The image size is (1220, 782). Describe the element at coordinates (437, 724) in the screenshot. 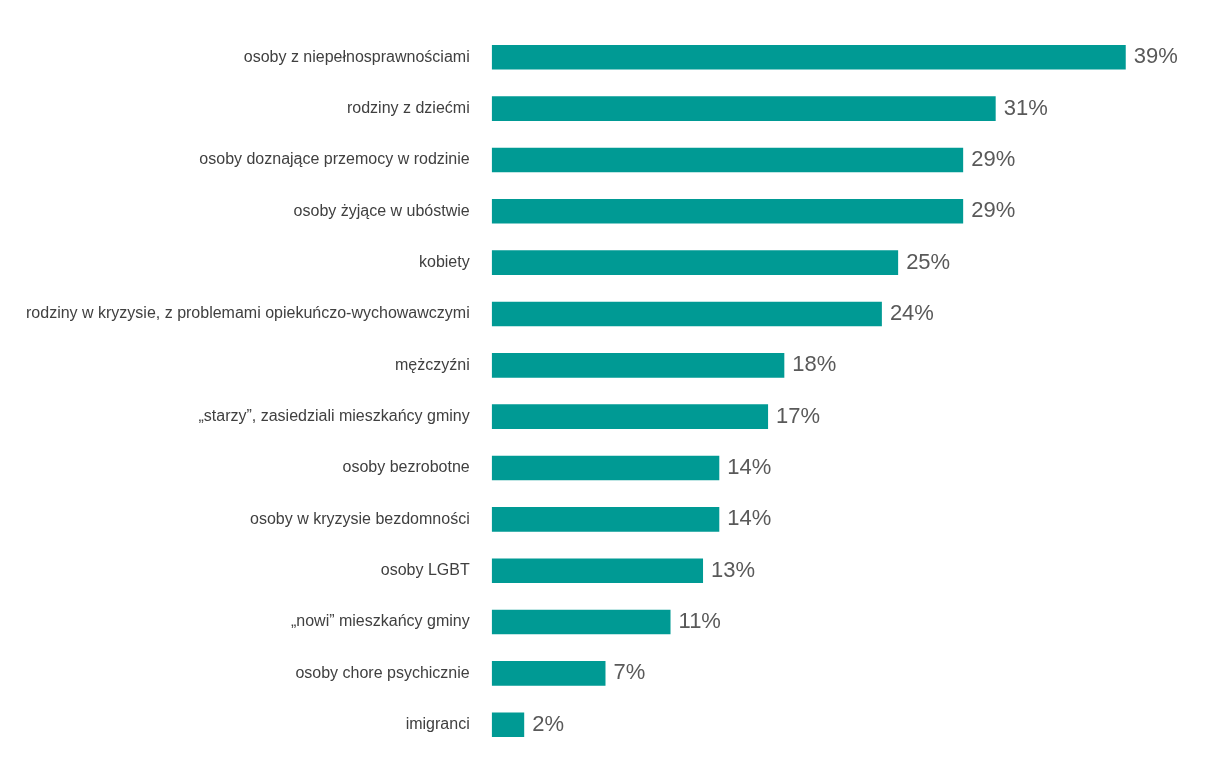

I see `y-tick-label: imigranci` at that location.